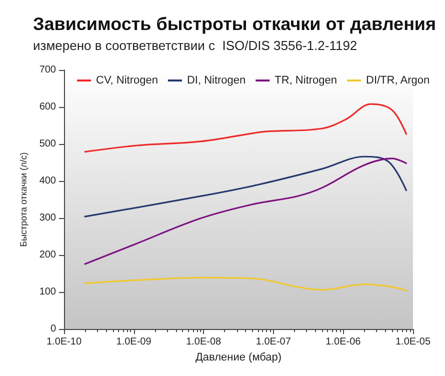  What do you see at coordinates (238, 358) in the screenshot?
I see `x-axis-title: Давление (мбар)` at bounding box center [238, 358].